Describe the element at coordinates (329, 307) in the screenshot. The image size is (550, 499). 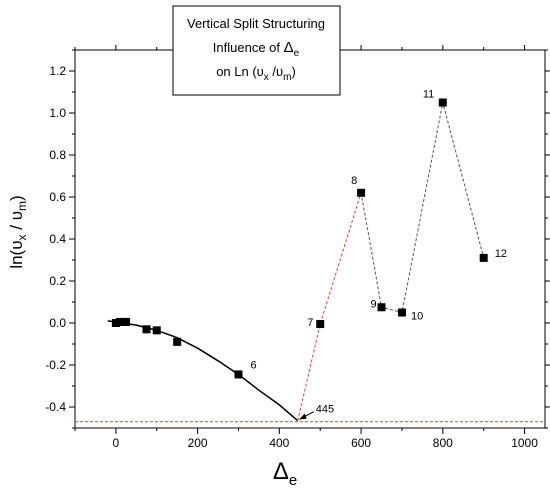
I see `red-dashed-path` at that location.